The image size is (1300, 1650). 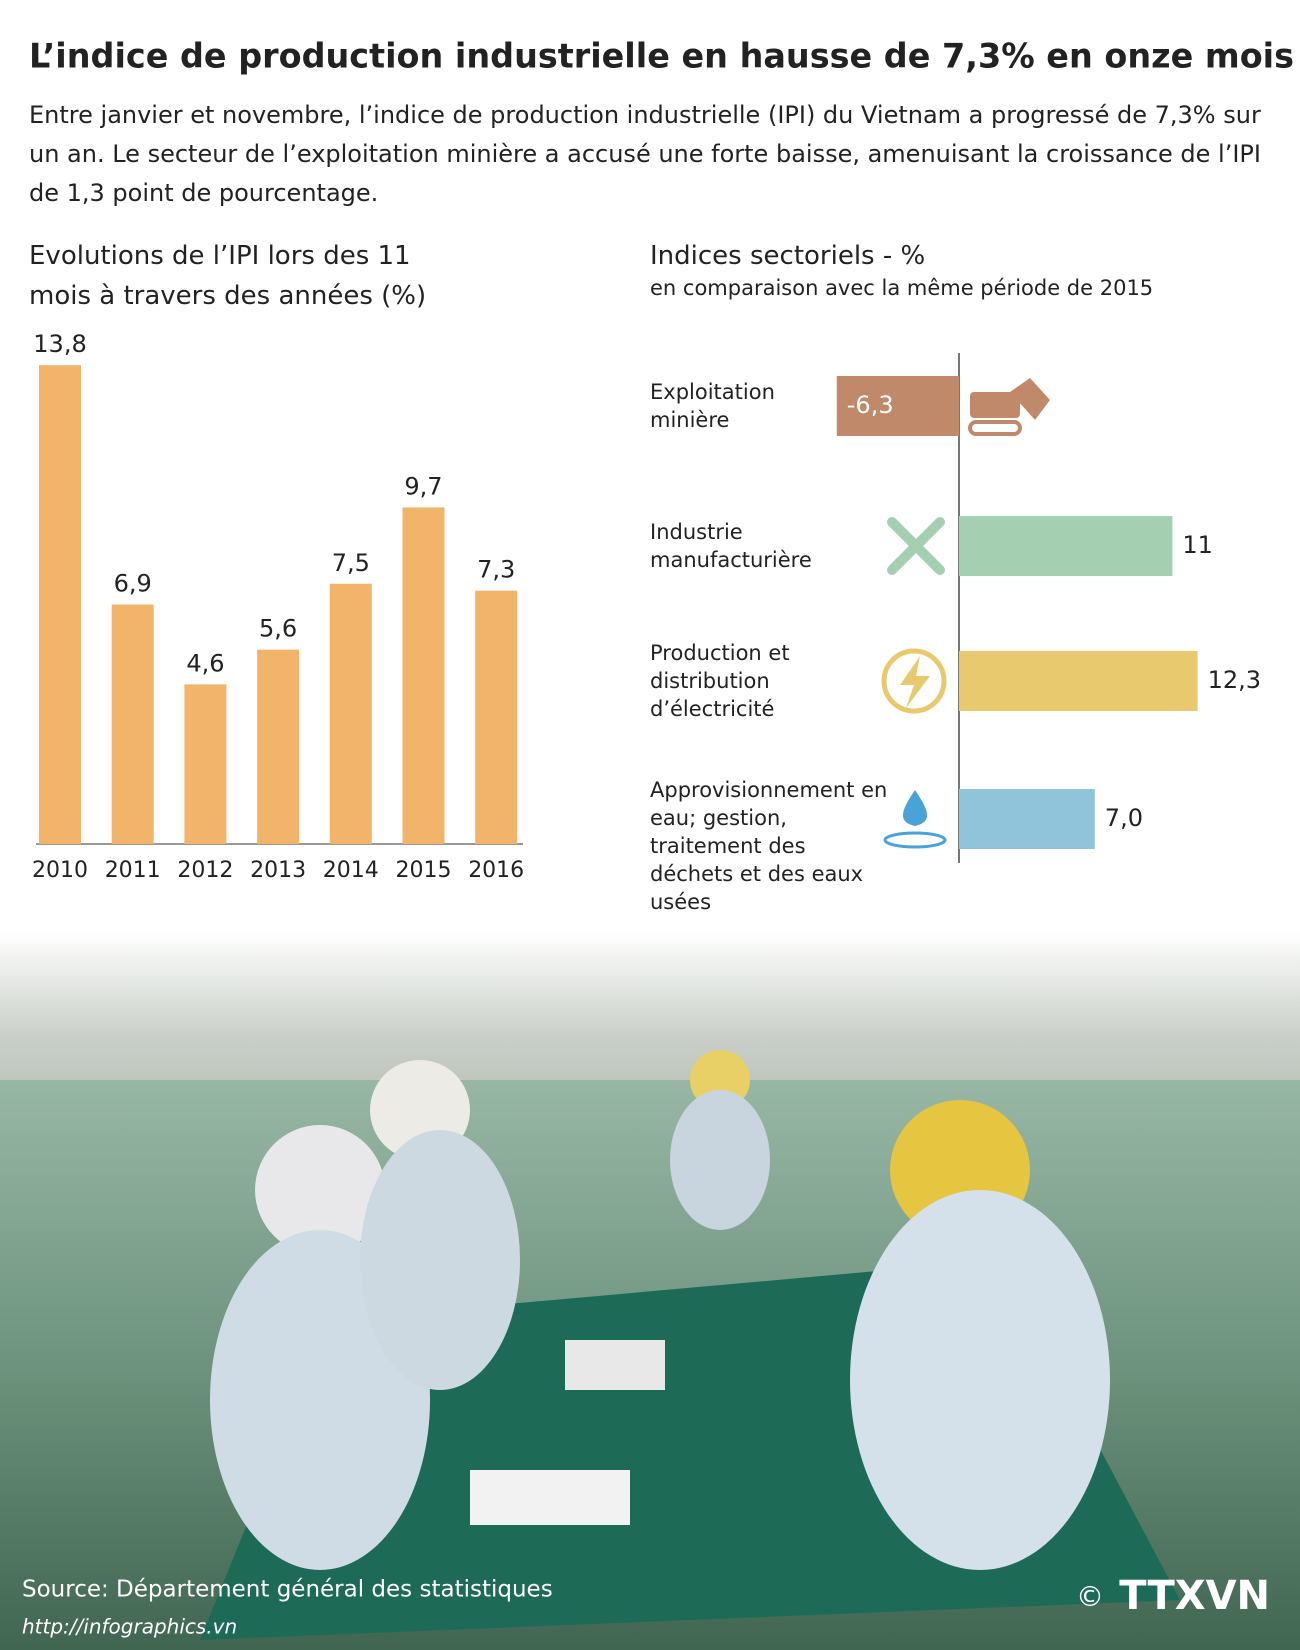 I want to click on category-label: Exploitation minière, so click(x=712, y=406).